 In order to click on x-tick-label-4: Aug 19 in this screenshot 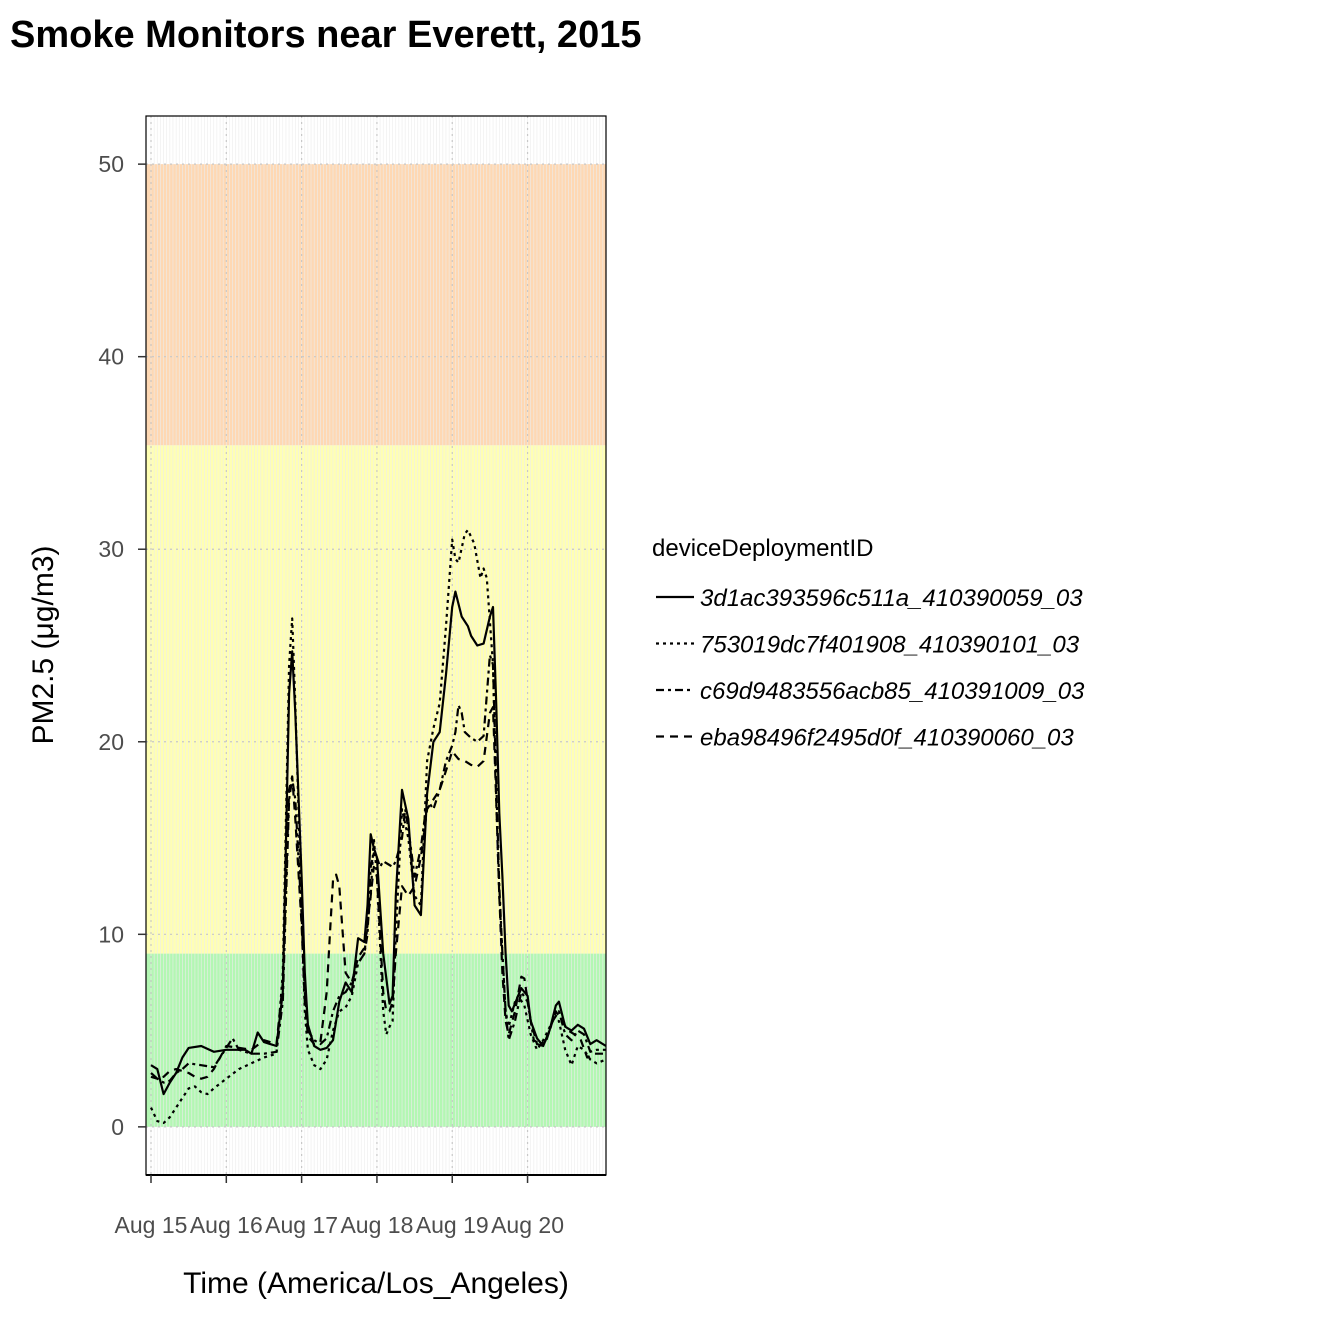, I will do `click(452, 1225)`.